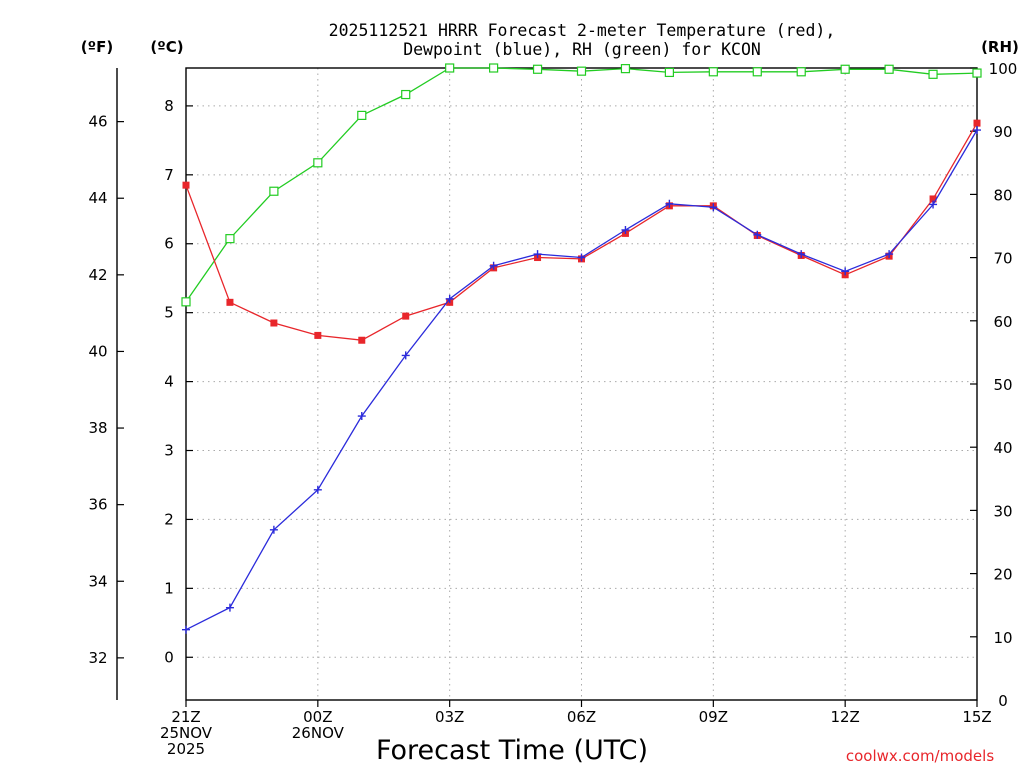 The height and width of the screenshot is (768, 1024). I want to click on time-tick-label: 06Z, so click(581, 717).